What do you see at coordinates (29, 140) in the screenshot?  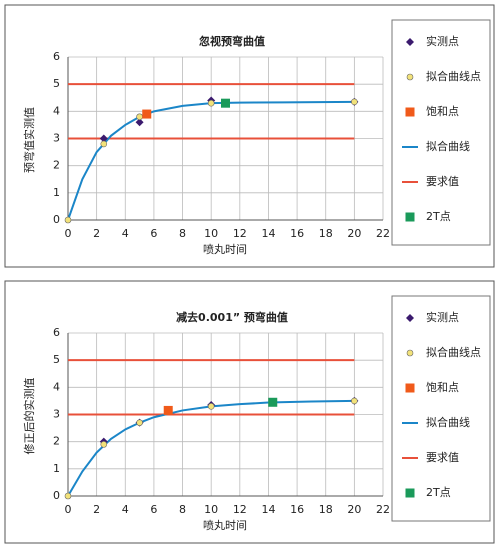 I see `y-axis-label: 预弯值实测值` at bounding box center [29, 140].